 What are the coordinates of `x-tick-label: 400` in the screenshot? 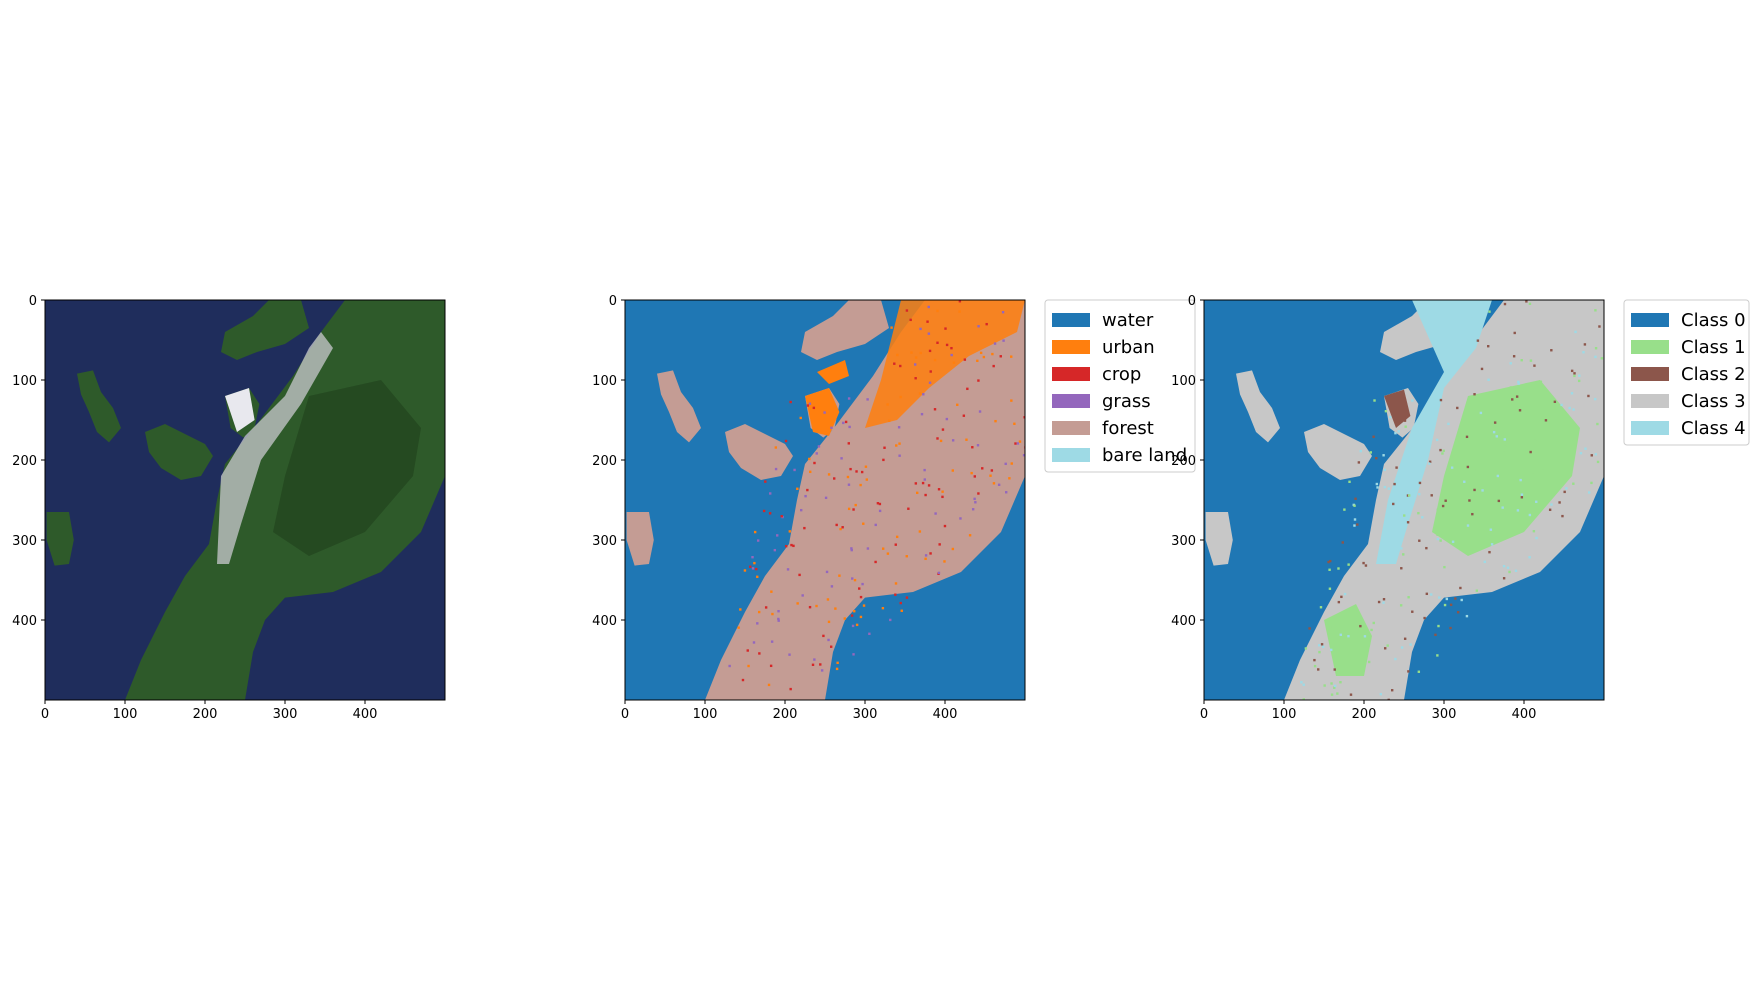 It's located at (945, 714).